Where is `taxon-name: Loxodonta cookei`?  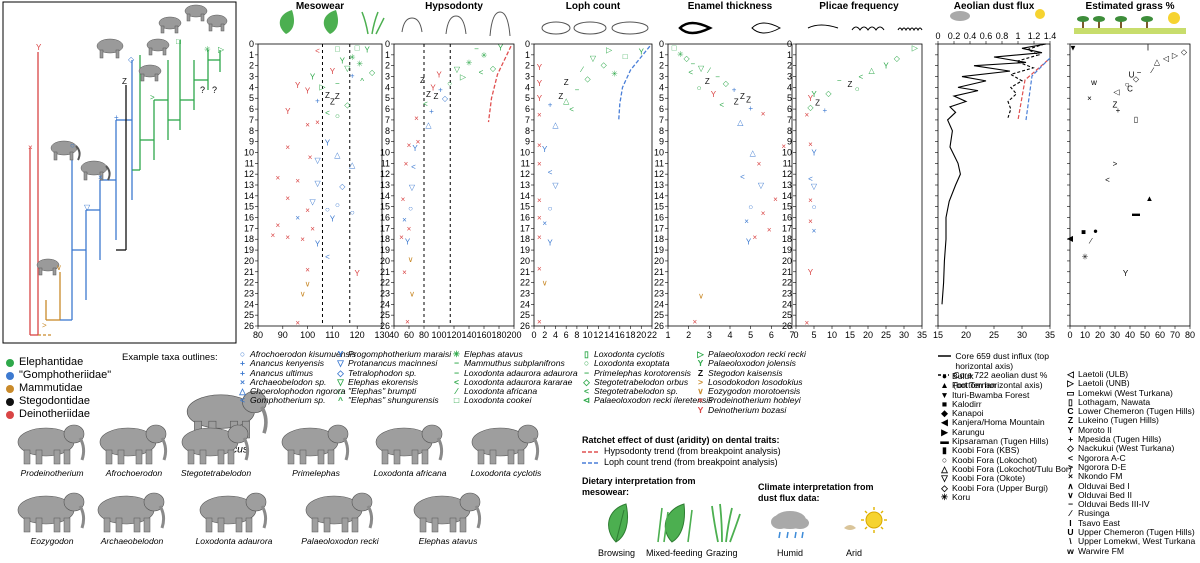
taxon-name: Loxodonta cookei is located at coordinates (498, 400).